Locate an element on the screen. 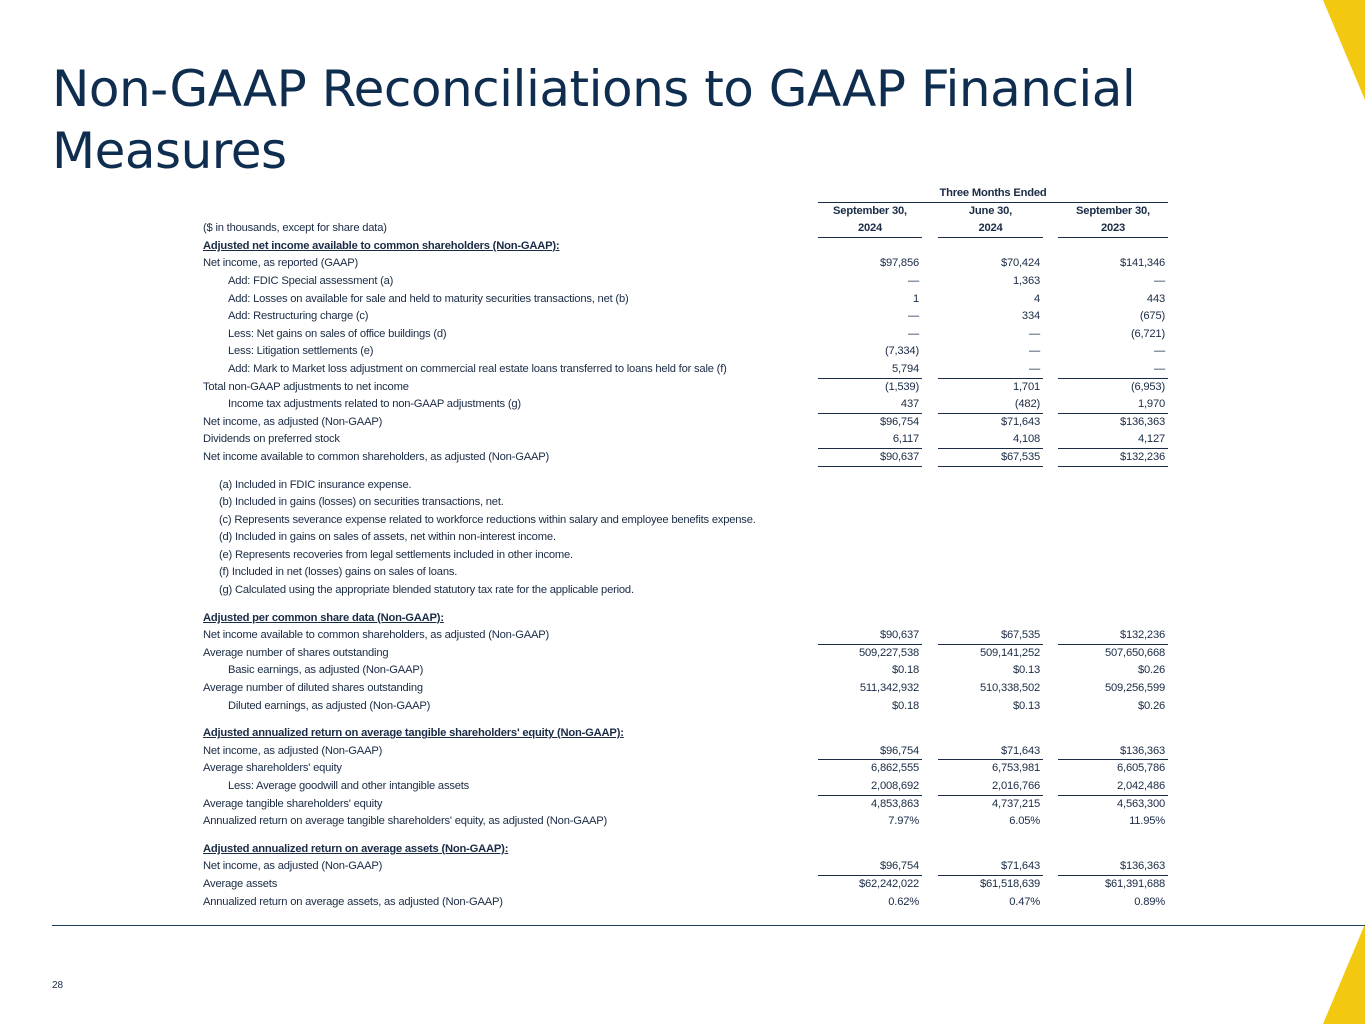  cell-value: 1,970 is located at coordinates (1113, 405).